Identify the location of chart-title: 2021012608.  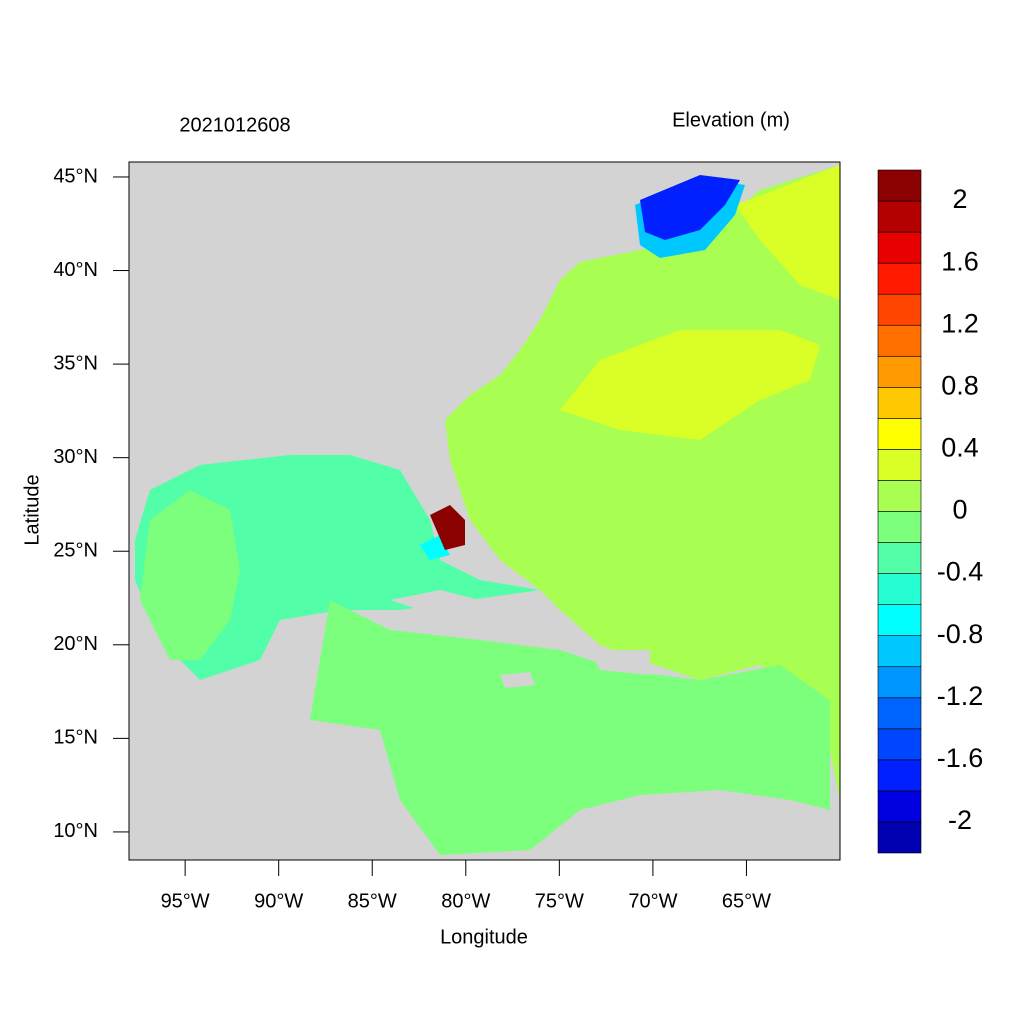
(234, 125).